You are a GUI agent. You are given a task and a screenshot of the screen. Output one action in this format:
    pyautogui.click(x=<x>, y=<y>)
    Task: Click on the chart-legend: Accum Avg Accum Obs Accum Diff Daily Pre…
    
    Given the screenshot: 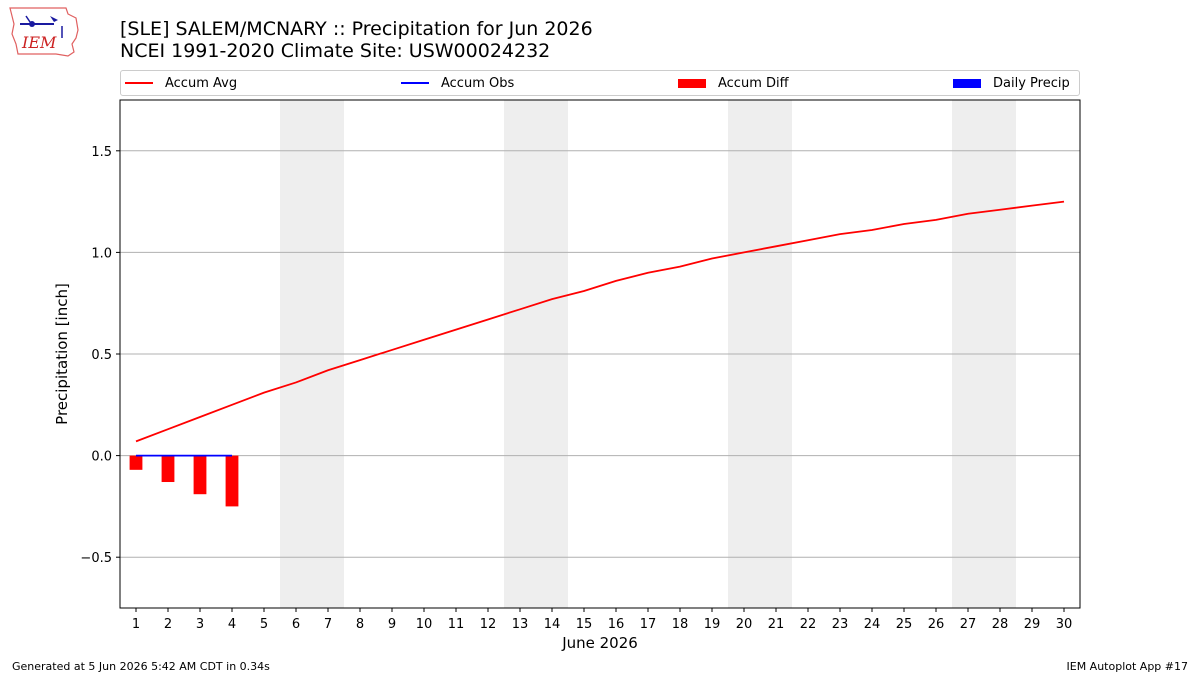 What is the action you would take?
    pyautogui.click(x=600, y=83)
    